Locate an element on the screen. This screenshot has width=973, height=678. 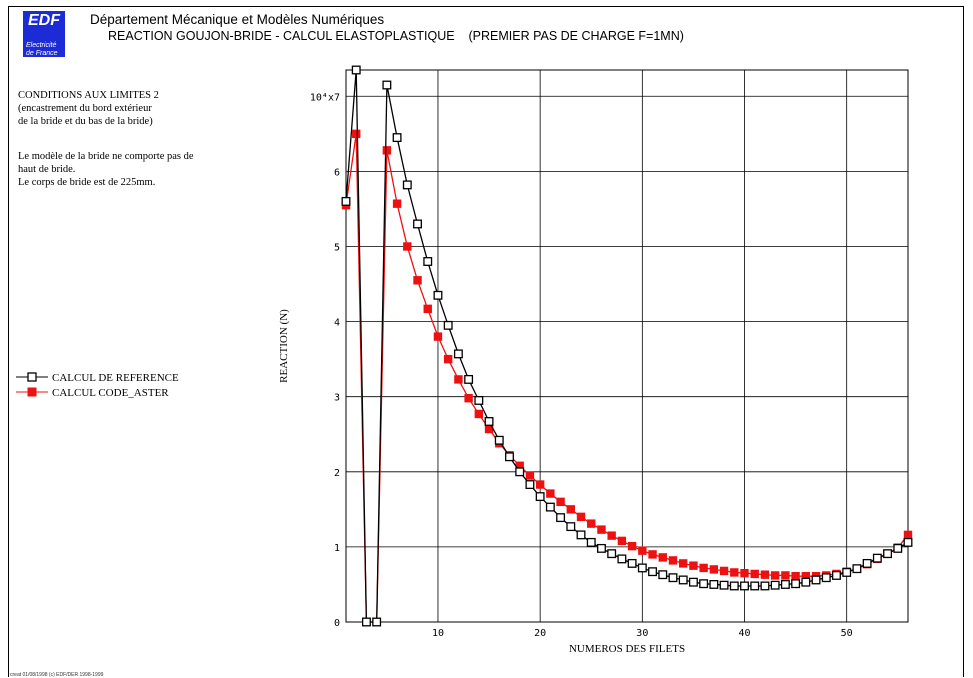
y-tick-label: 5 is located at coordinates (337, 247).